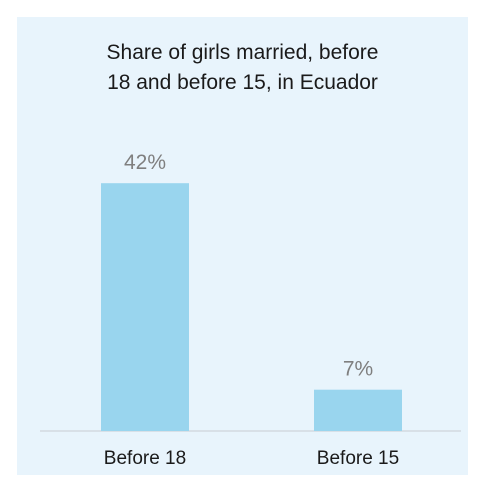 This screenshot has width=483, height=485. I want to click on data-label: 42%, so click(145, 162).